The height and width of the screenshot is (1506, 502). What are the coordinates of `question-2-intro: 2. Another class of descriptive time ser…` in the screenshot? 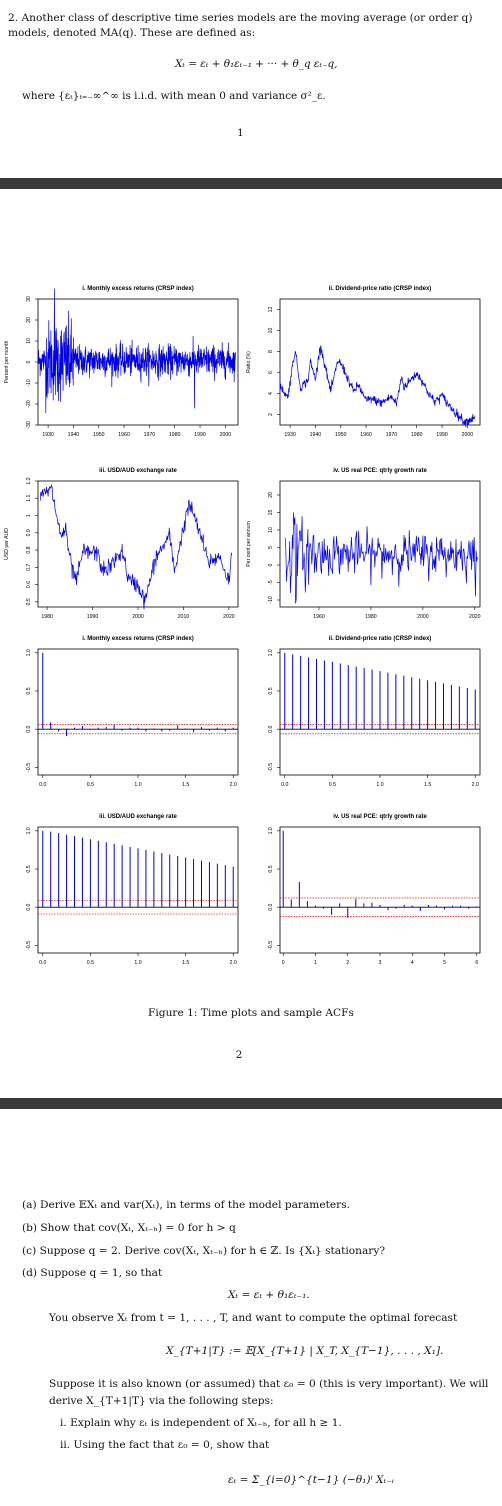 It's located at (240, 25).